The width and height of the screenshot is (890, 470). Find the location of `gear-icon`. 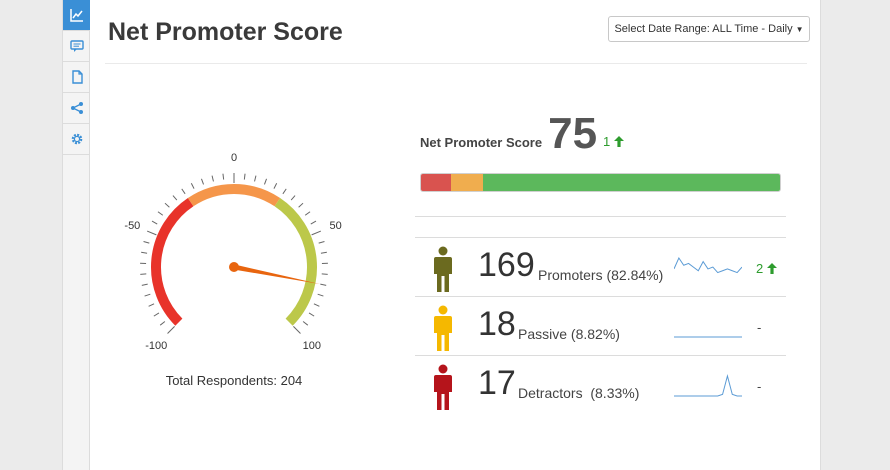

gear-icon is located at coordinates (77, 139).